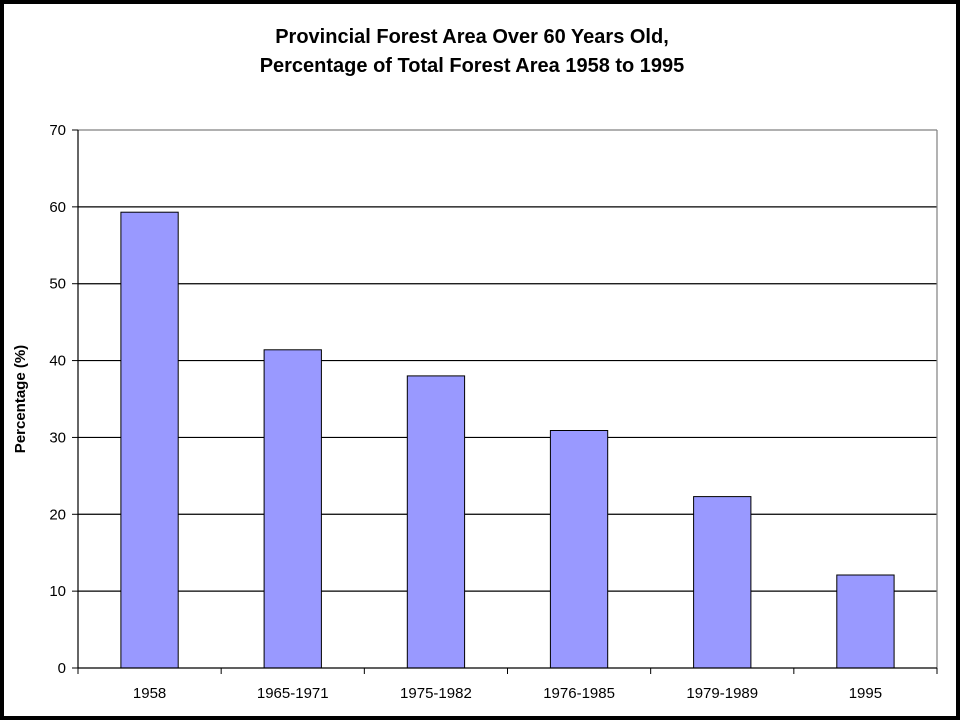  What do you see at coordinates (149, 440) in the screenshot?
I see `bar-1958` at bounding box center [149, 440].